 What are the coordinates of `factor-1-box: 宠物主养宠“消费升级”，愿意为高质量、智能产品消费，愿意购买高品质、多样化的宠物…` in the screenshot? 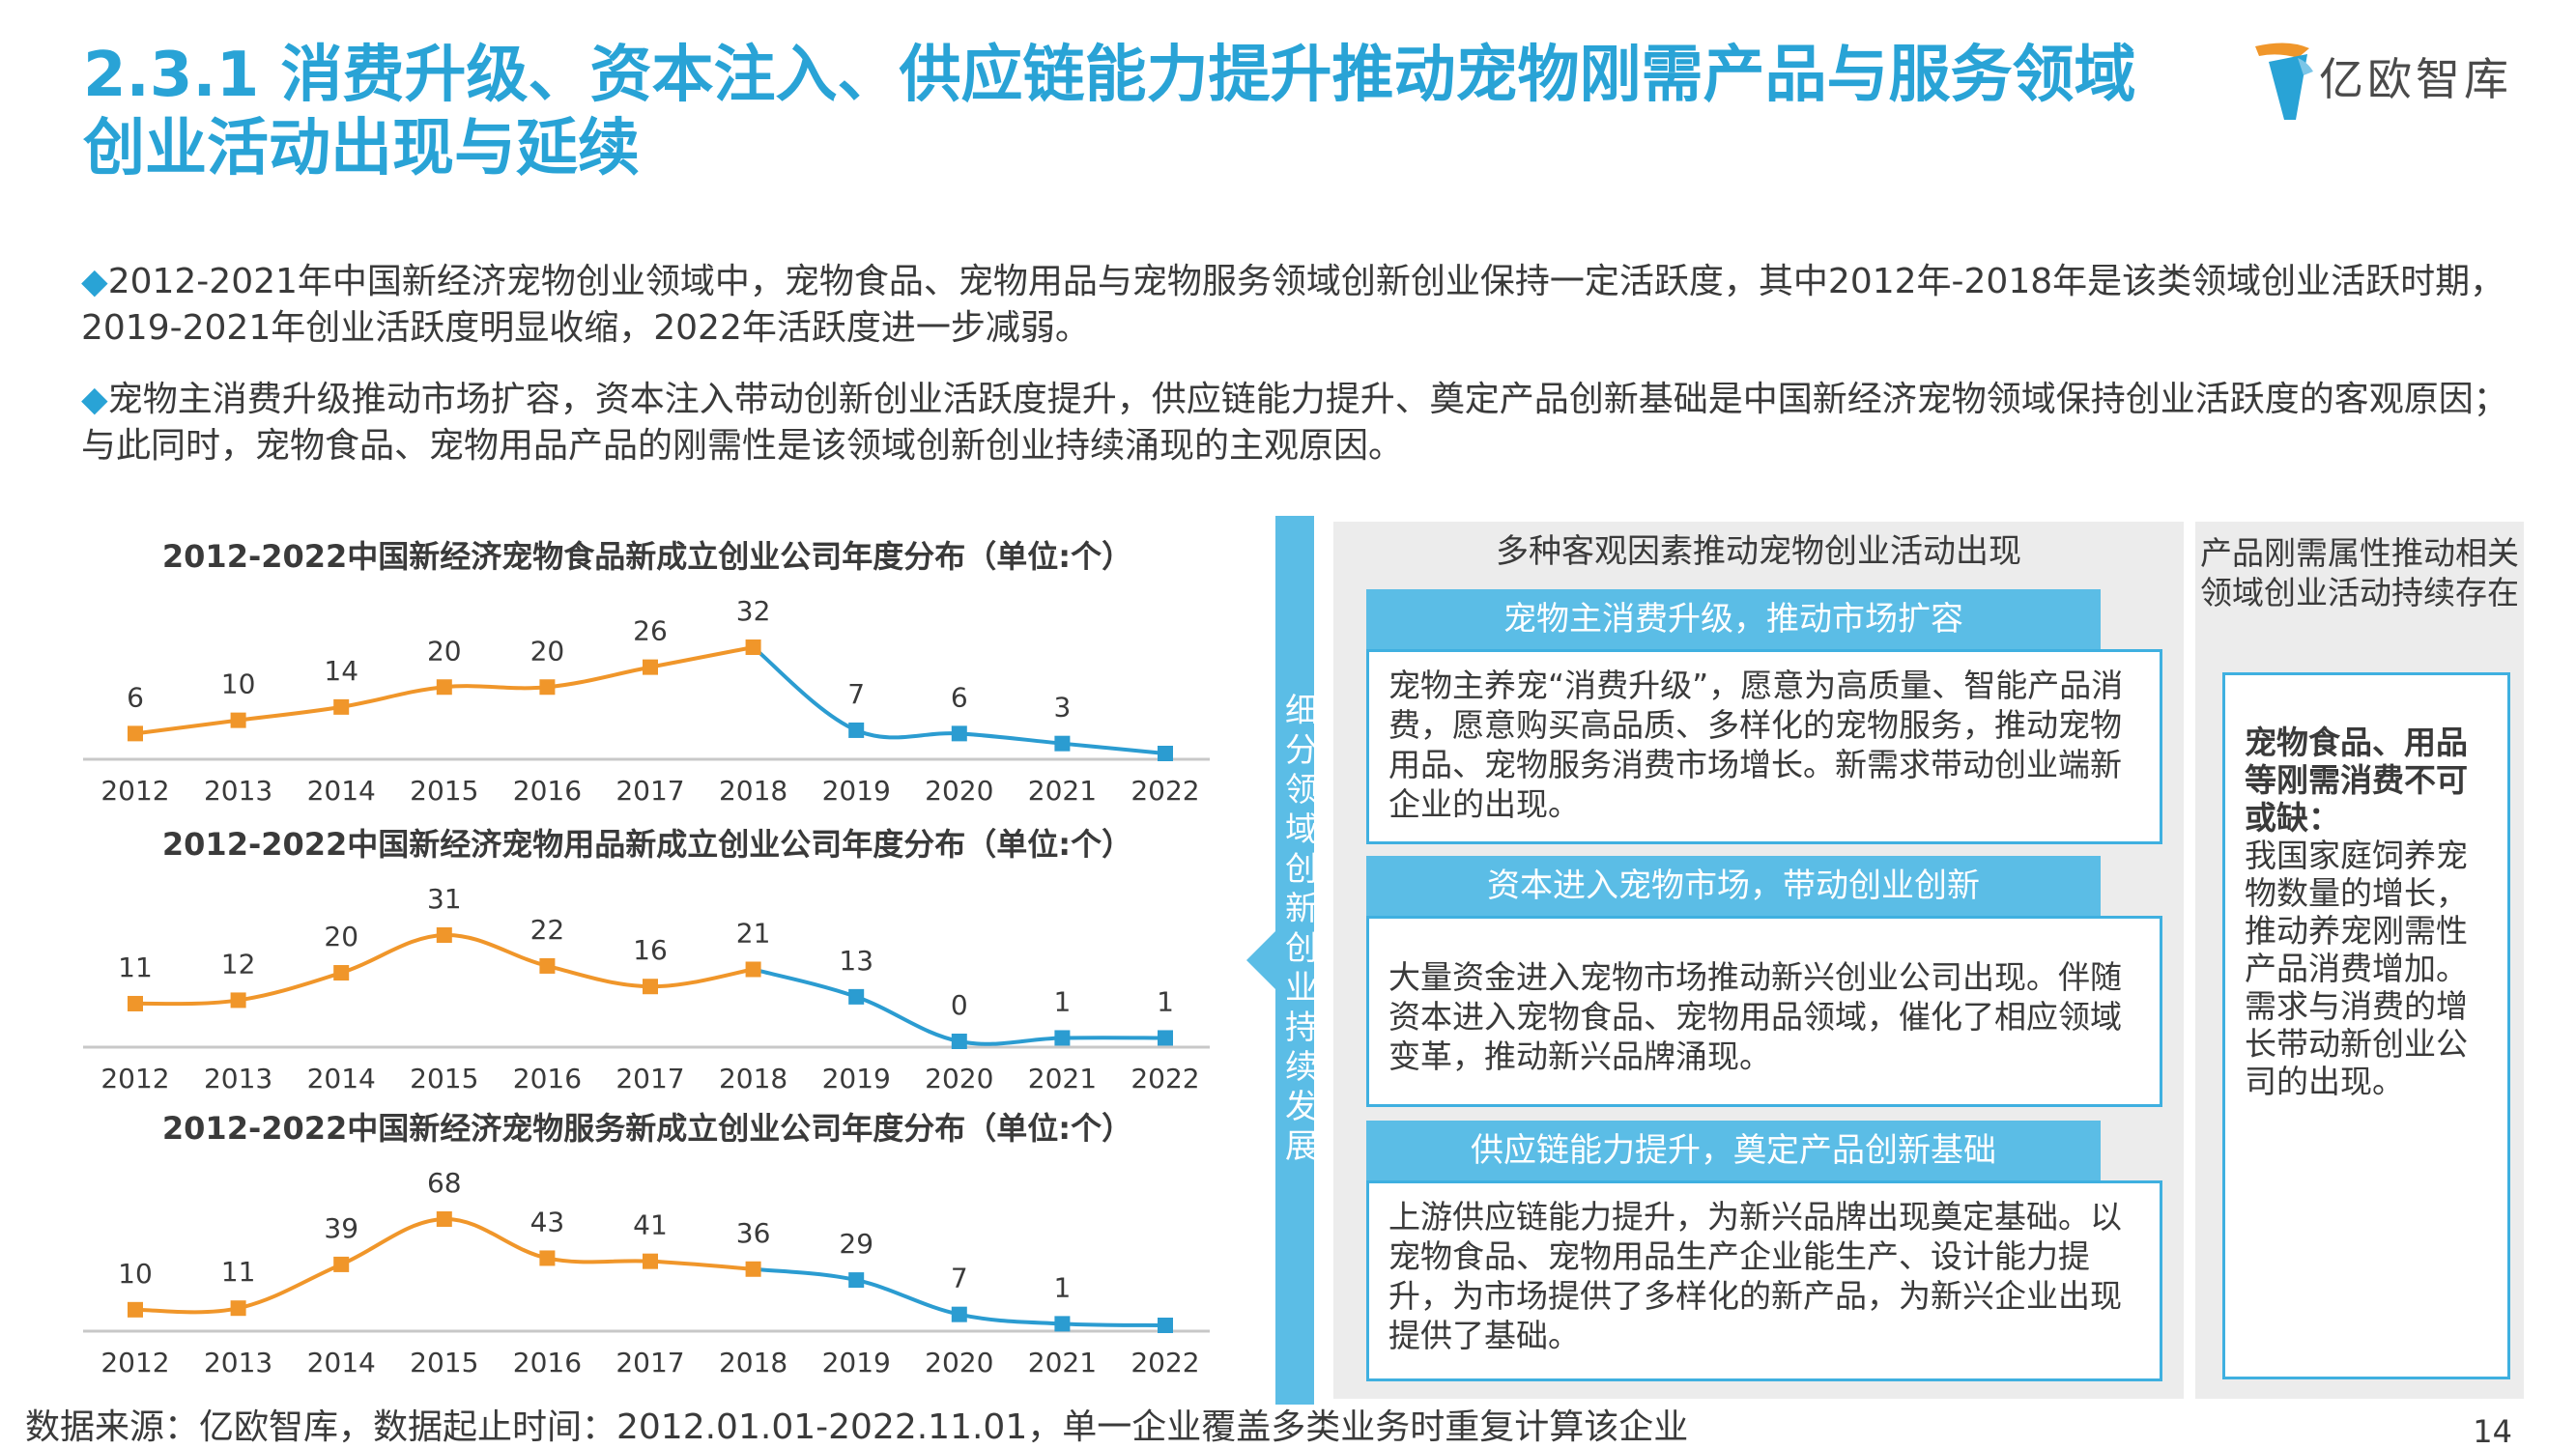 It's located at (1764, 746).